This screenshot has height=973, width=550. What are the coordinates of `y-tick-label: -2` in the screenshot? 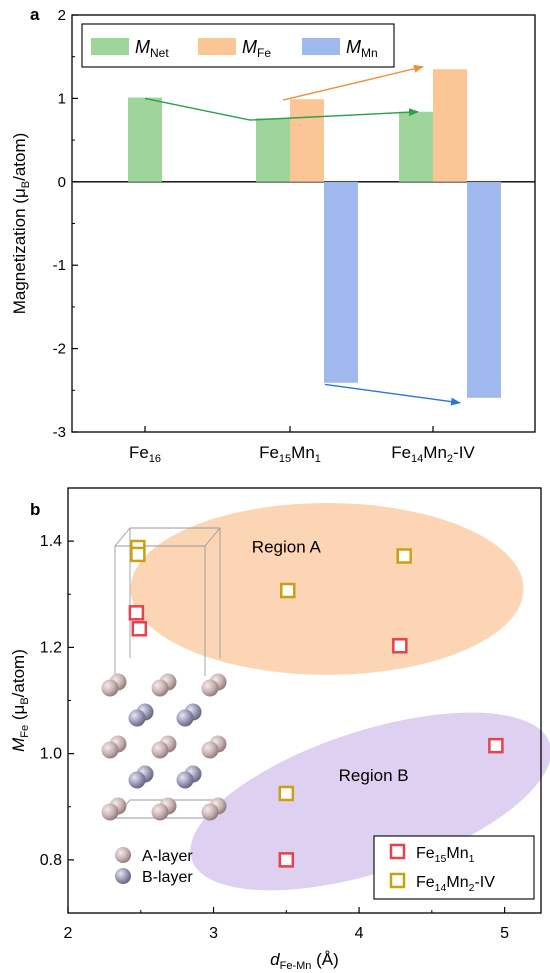 It's located at (59, 349).